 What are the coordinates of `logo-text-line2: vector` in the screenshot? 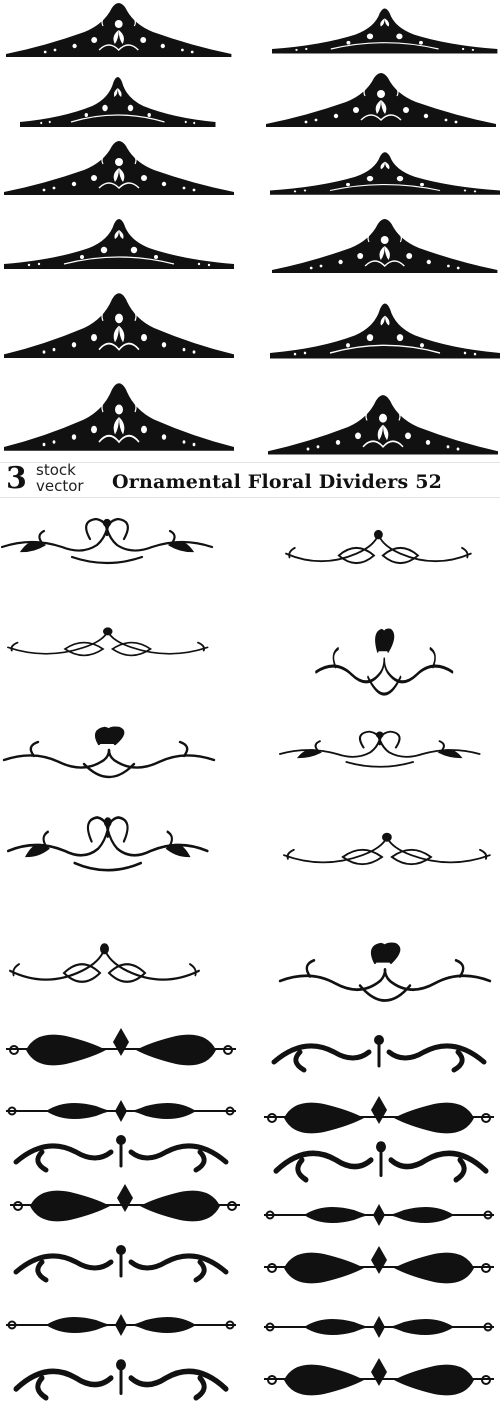 It's located at (60, 486).